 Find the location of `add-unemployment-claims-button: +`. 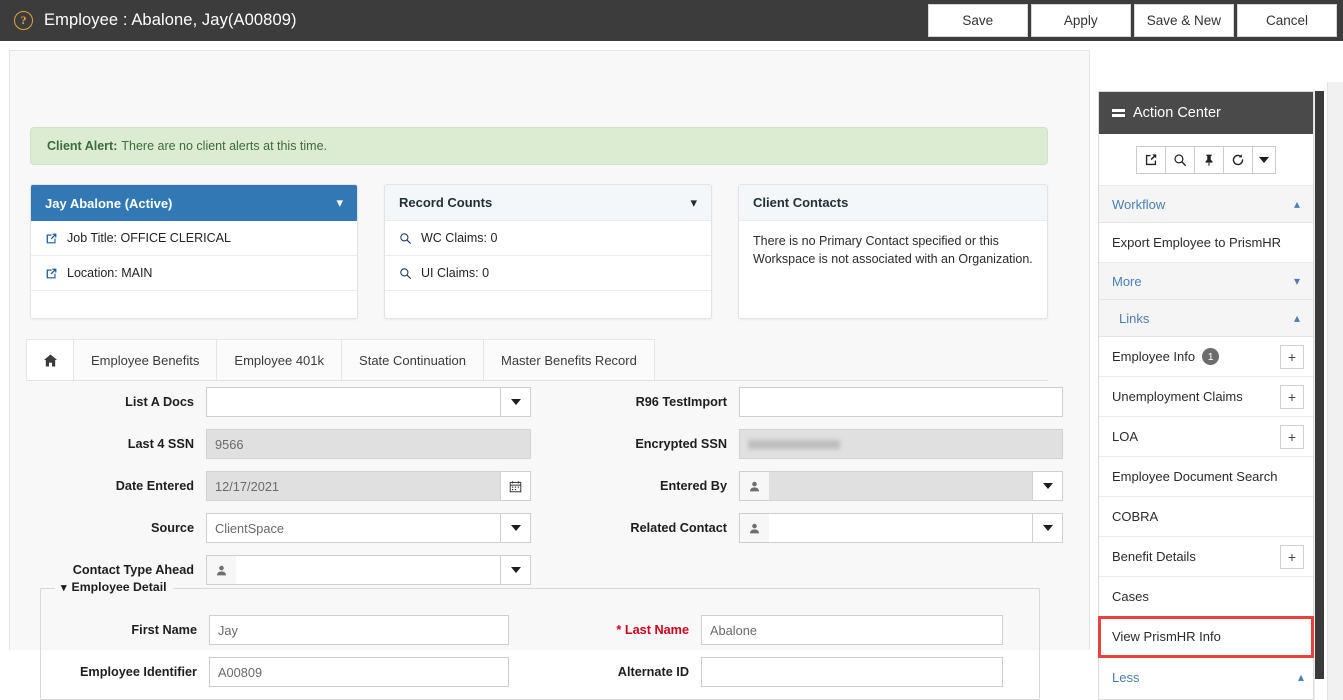

add-unemployment-claims-button: + is located at coordinates (1292, 396).